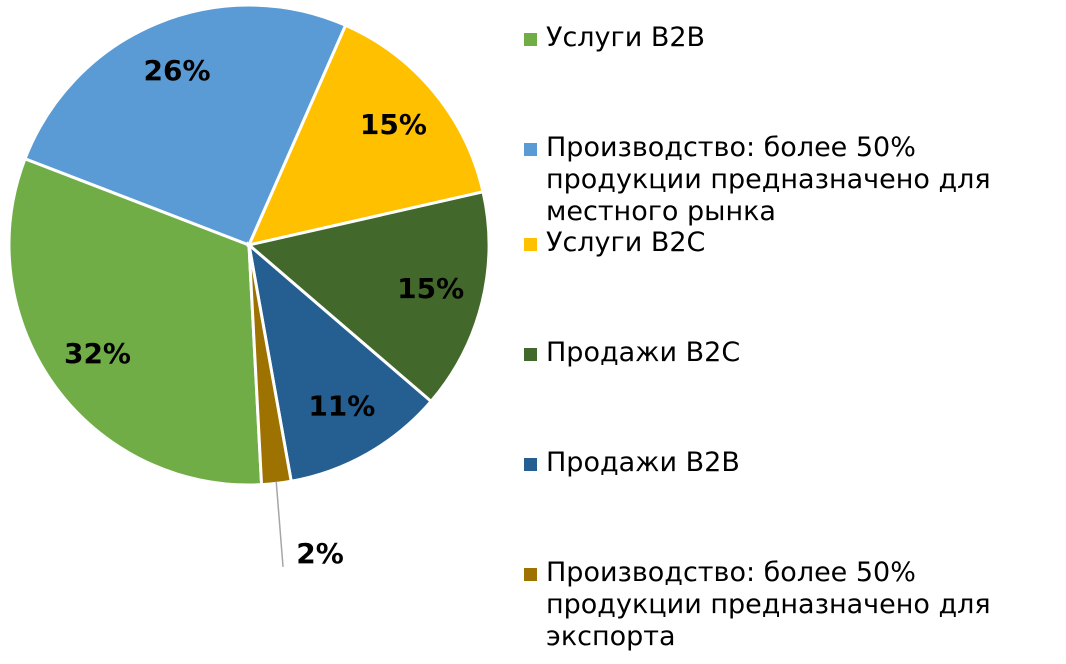 Image resolution: width=1066 pixels, height=664 pixels. I want to click on legend-item: Услуги B2B, so click(794, 38).